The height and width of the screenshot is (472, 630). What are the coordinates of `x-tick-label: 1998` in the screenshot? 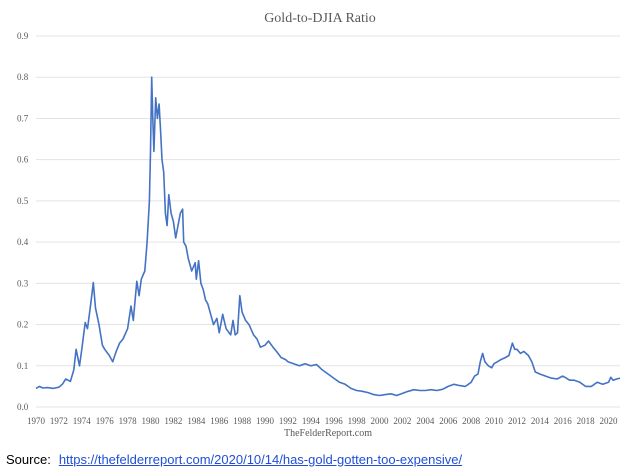 It's located at (357, 421).